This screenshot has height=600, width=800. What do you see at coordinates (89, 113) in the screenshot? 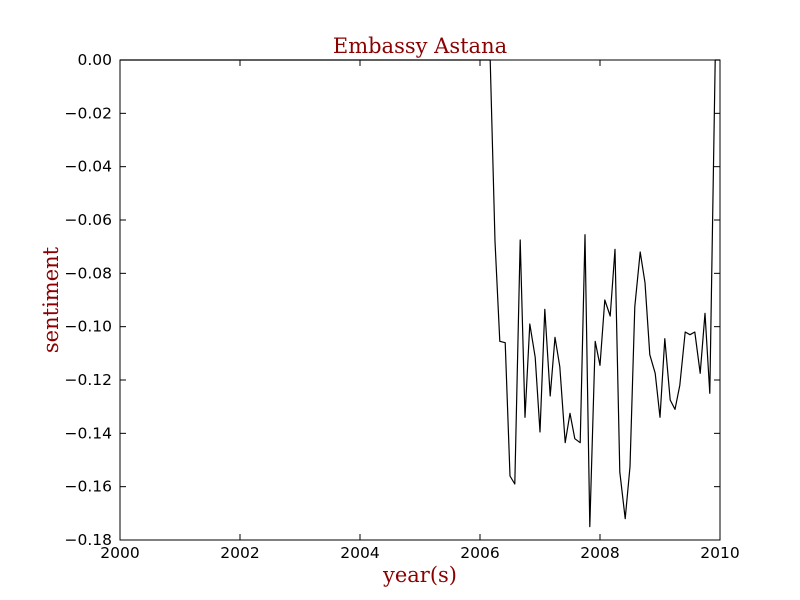
I see `y-tick-label: −0.02` at bounding box center [89, 113].